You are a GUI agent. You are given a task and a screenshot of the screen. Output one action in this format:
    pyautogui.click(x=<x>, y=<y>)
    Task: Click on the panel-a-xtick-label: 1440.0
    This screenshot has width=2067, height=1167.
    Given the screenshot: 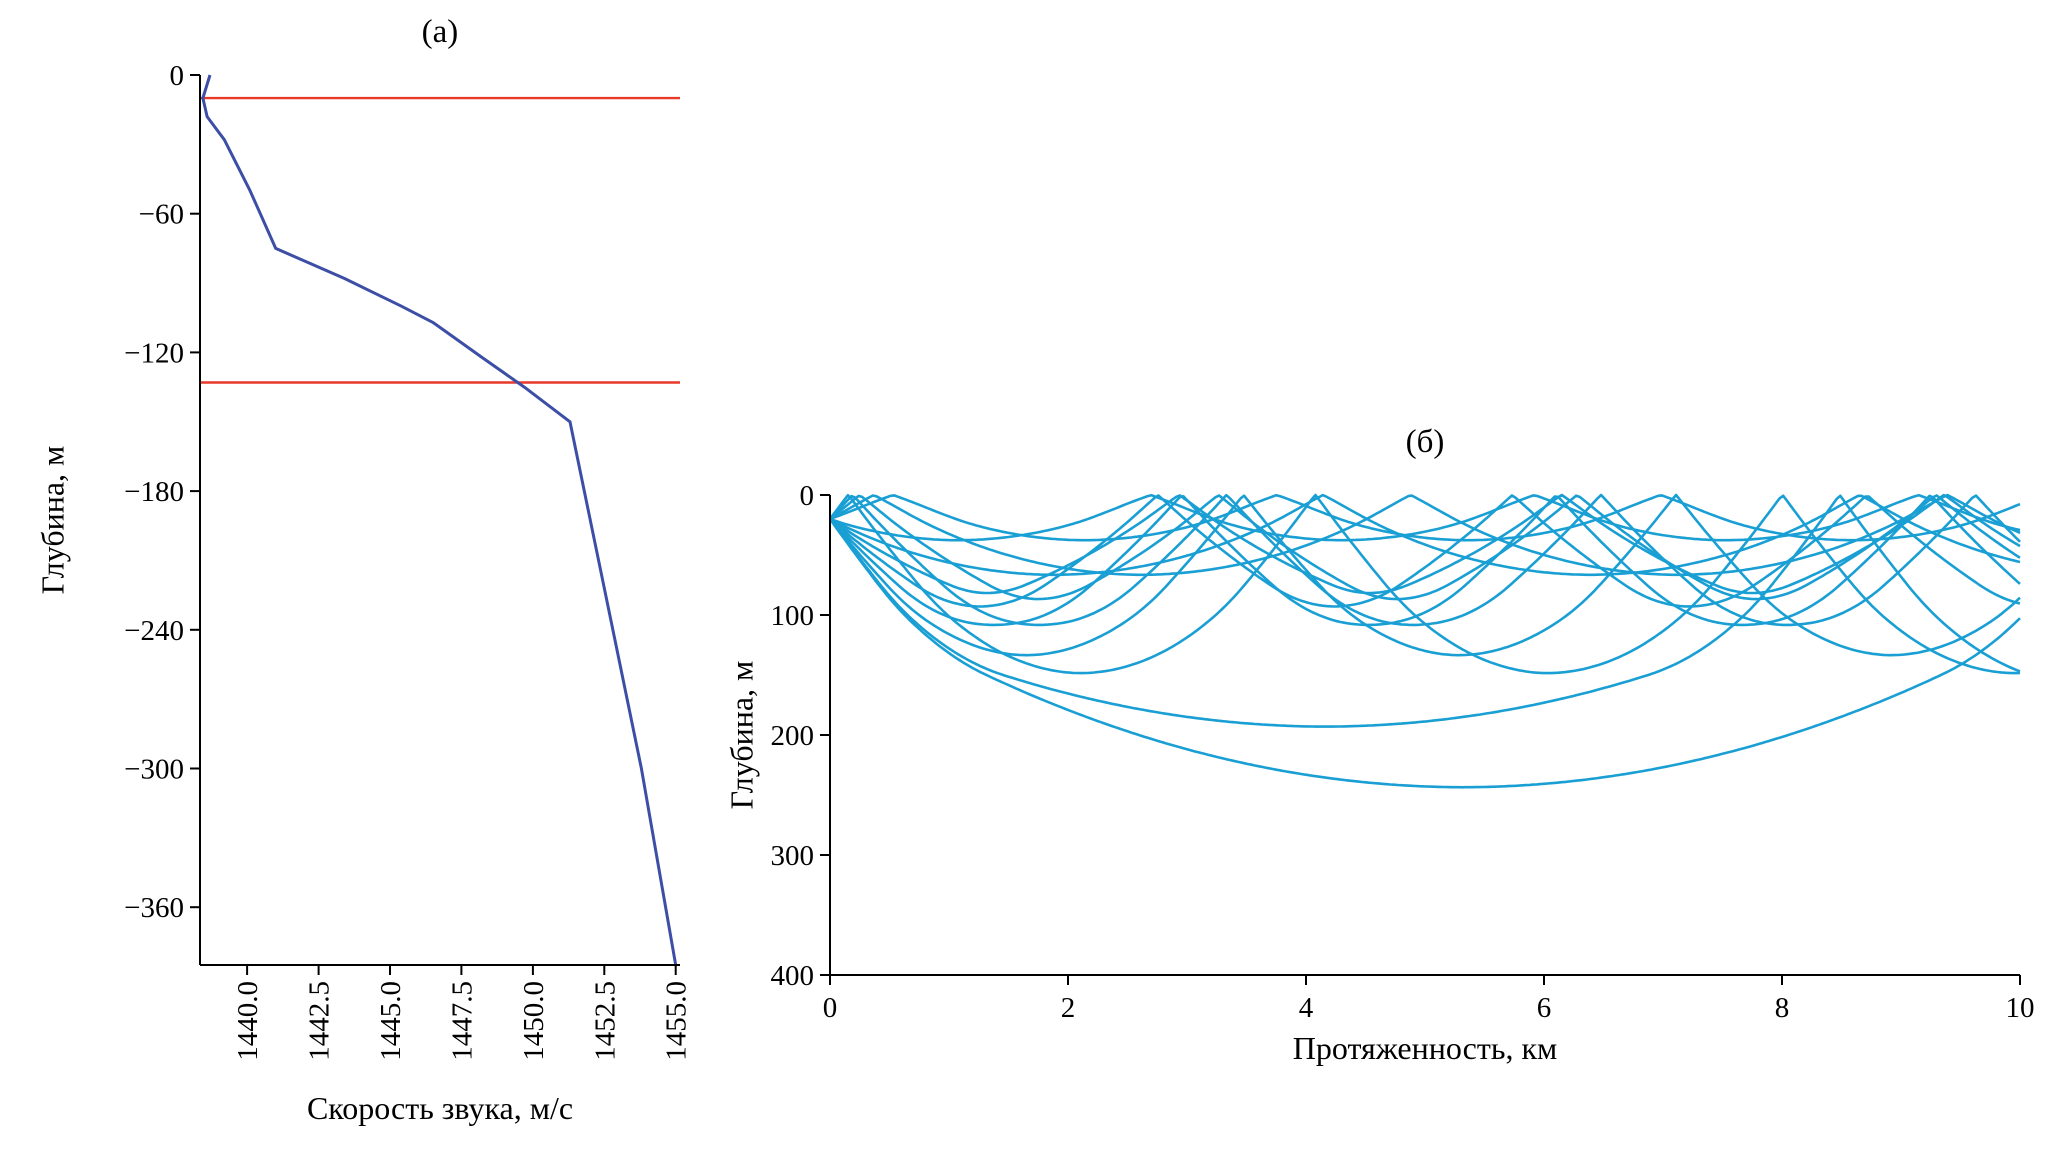 What is the action you would take?
    pyautogui.click(x=248, y=1021)
    